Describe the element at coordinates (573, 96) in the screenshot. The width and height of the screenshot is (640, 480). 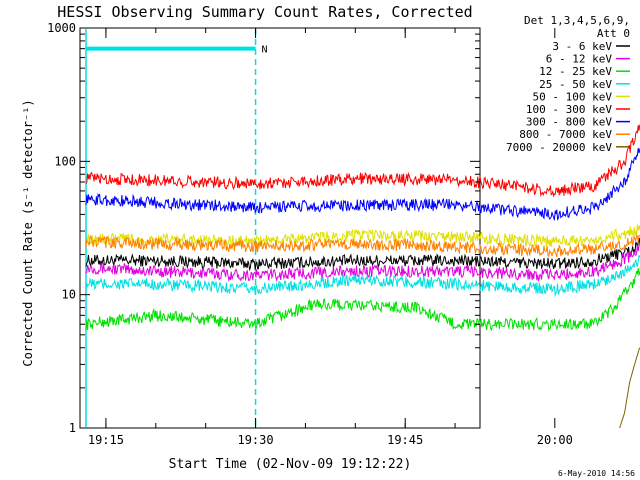
I see `legend-label-4: 50 - 100 keV` at that location.